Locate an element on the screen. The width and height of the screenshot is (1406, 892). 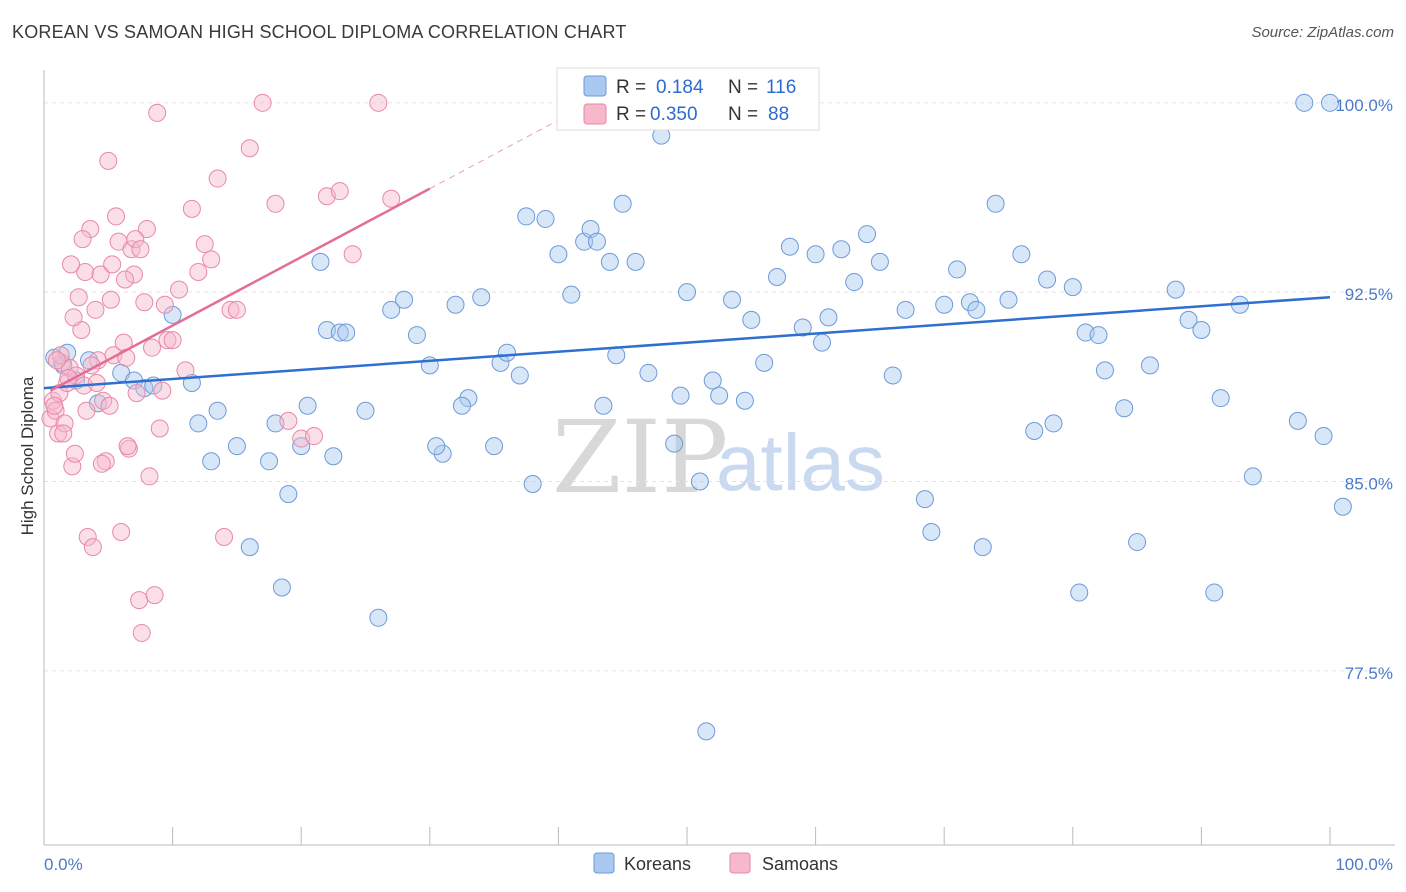
x-tick-label-0: 0.0% is located at coordinates (63, 864).